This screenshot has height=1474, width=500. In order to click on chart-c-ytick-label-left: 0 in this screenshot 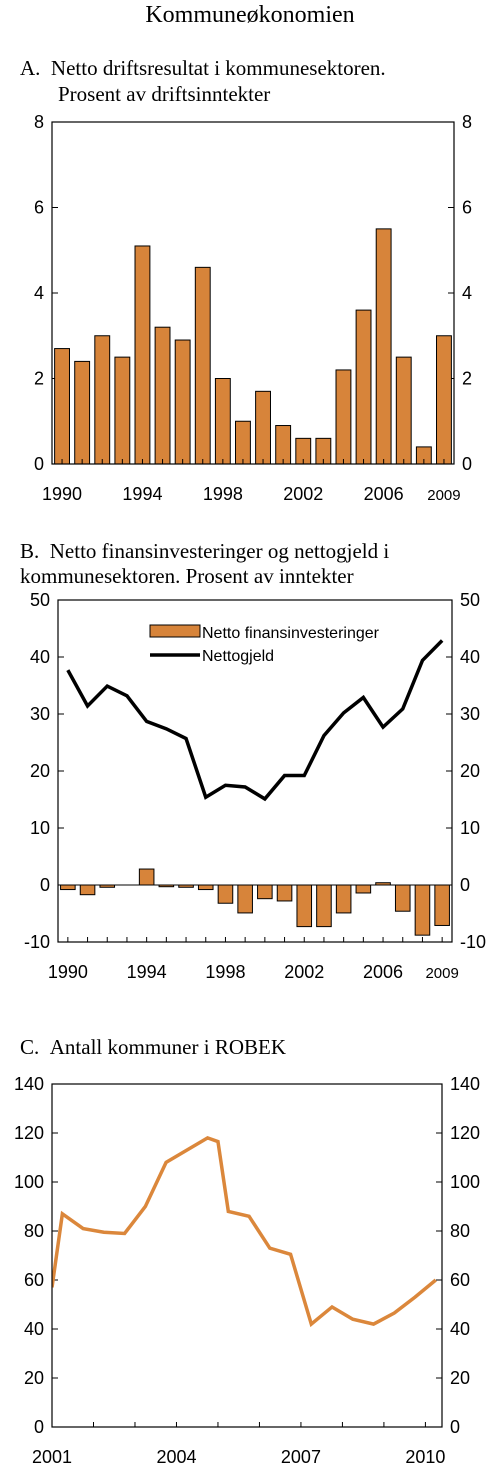, I will do `click(39, 1427)`.